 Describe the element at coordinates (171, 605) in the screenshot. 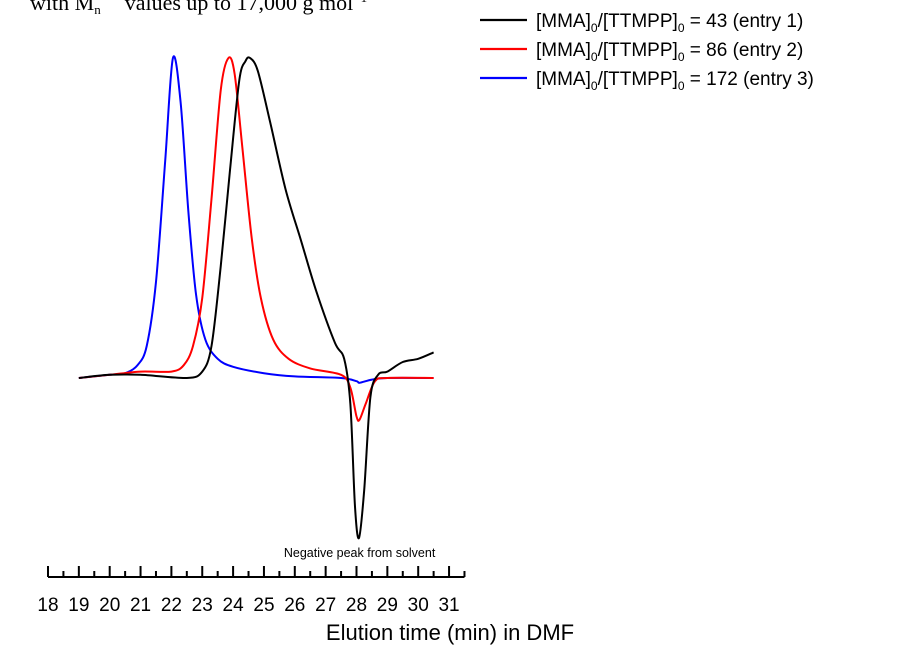

I see `x-tick-label: 22` at that location.